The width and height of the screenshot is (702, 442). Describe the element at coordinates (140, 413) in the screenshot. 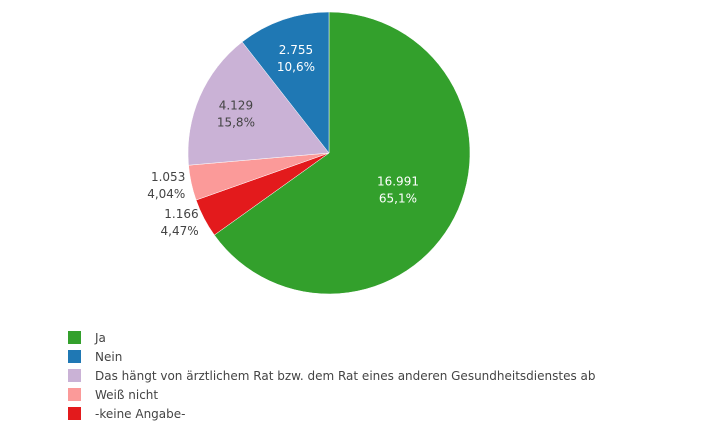

I see `legend-label: -keine Angabe-` at that location.